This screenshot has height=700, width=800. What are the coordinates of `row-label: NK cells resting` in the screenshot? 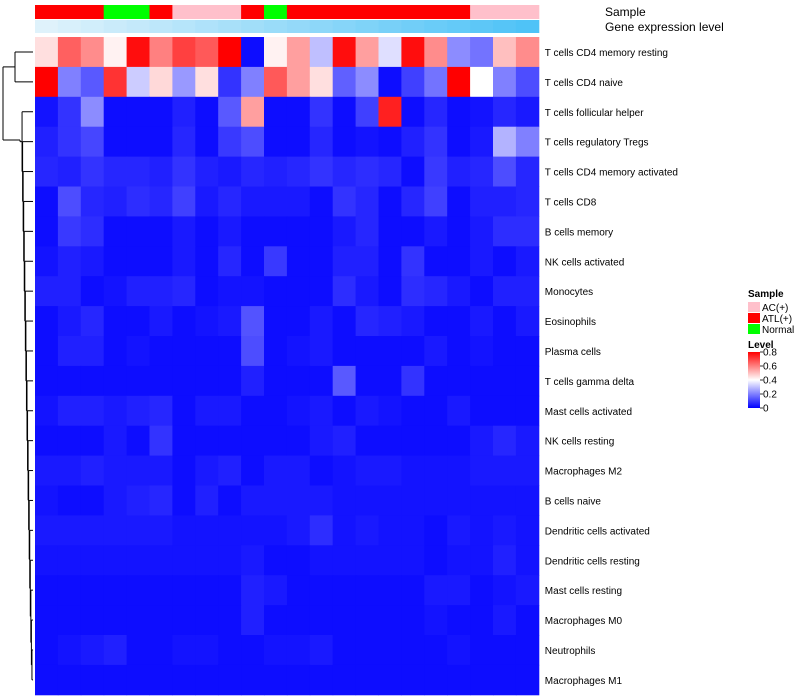 It's located at (579, 442).